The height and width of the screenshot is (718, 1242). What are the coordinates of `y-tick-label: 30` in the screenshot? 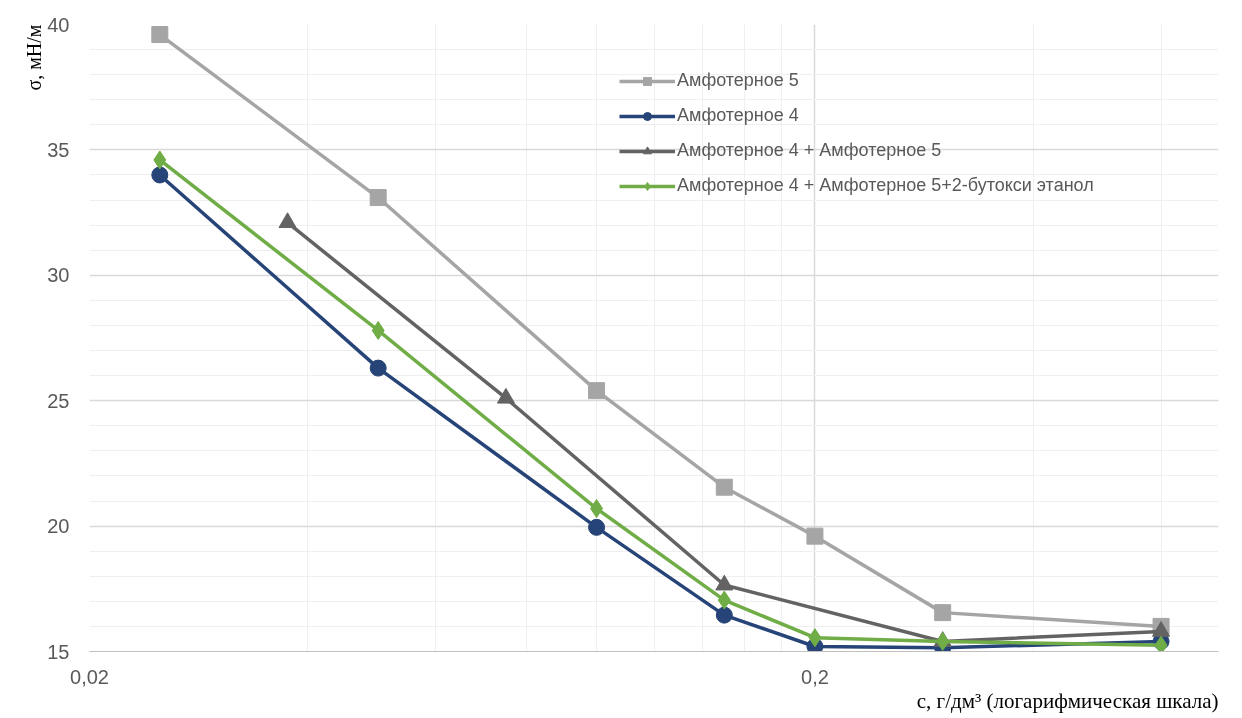 It's located at (58, 275).